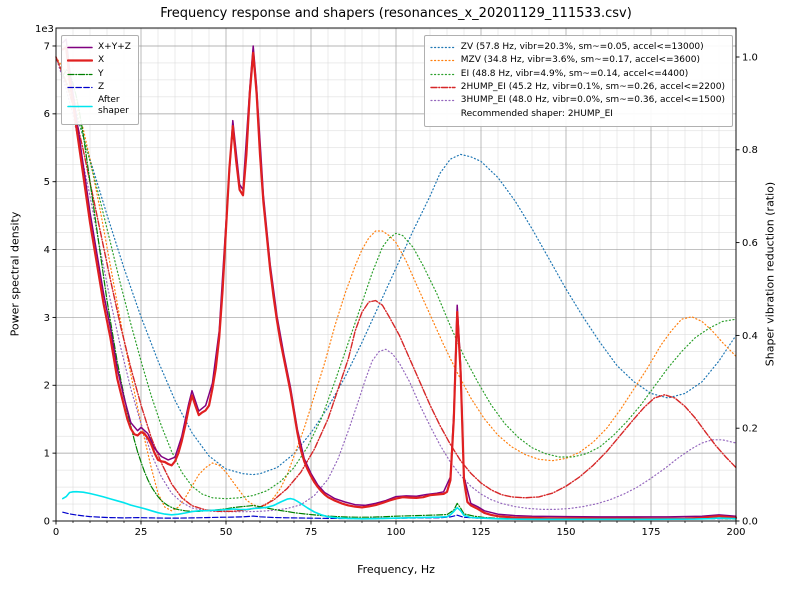 The width and height of the screenshot is (800, 600). What do you see at coordinates (396, 569) in the screenshot?
I see `x-axis-label: Frequency, Hz` at bounding box center [396, 569].